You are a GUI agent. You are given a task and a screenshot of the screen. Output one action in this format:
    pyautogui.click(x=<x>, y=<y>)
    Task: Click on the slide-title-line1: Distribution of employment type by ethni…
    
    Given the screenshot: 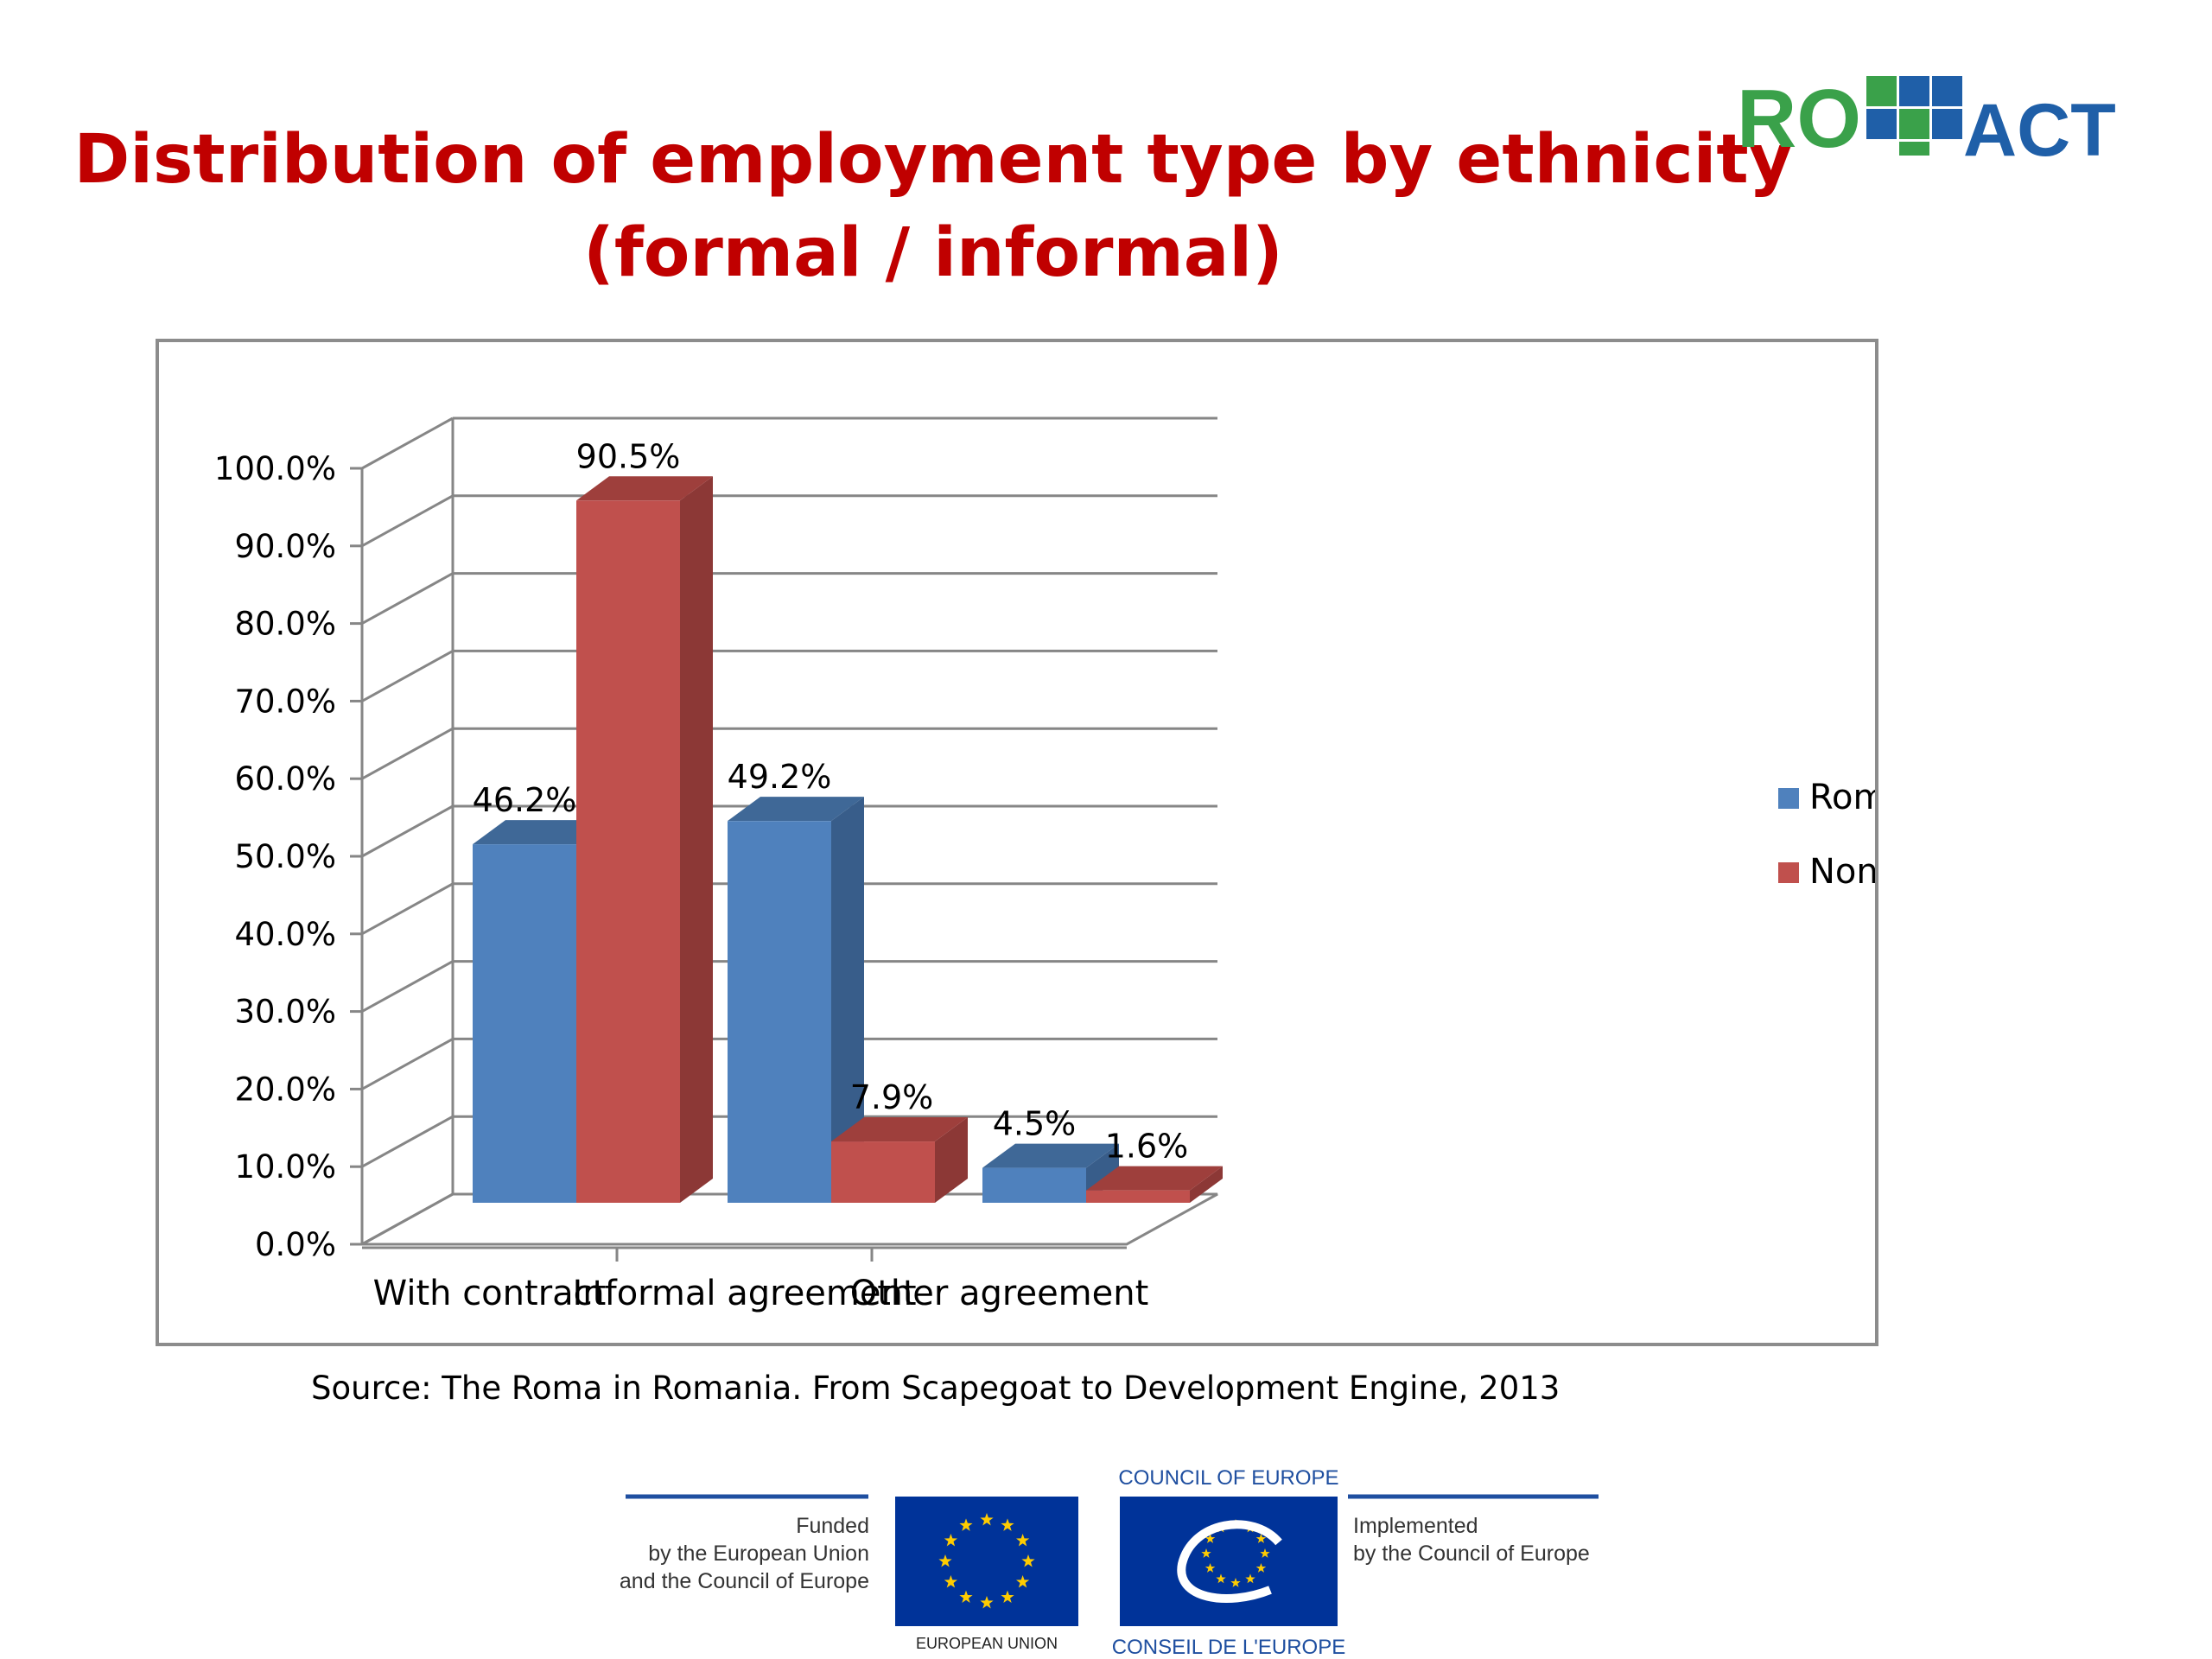 What is the action you would take?
    pyautogui.click(x=933, y=160)
    